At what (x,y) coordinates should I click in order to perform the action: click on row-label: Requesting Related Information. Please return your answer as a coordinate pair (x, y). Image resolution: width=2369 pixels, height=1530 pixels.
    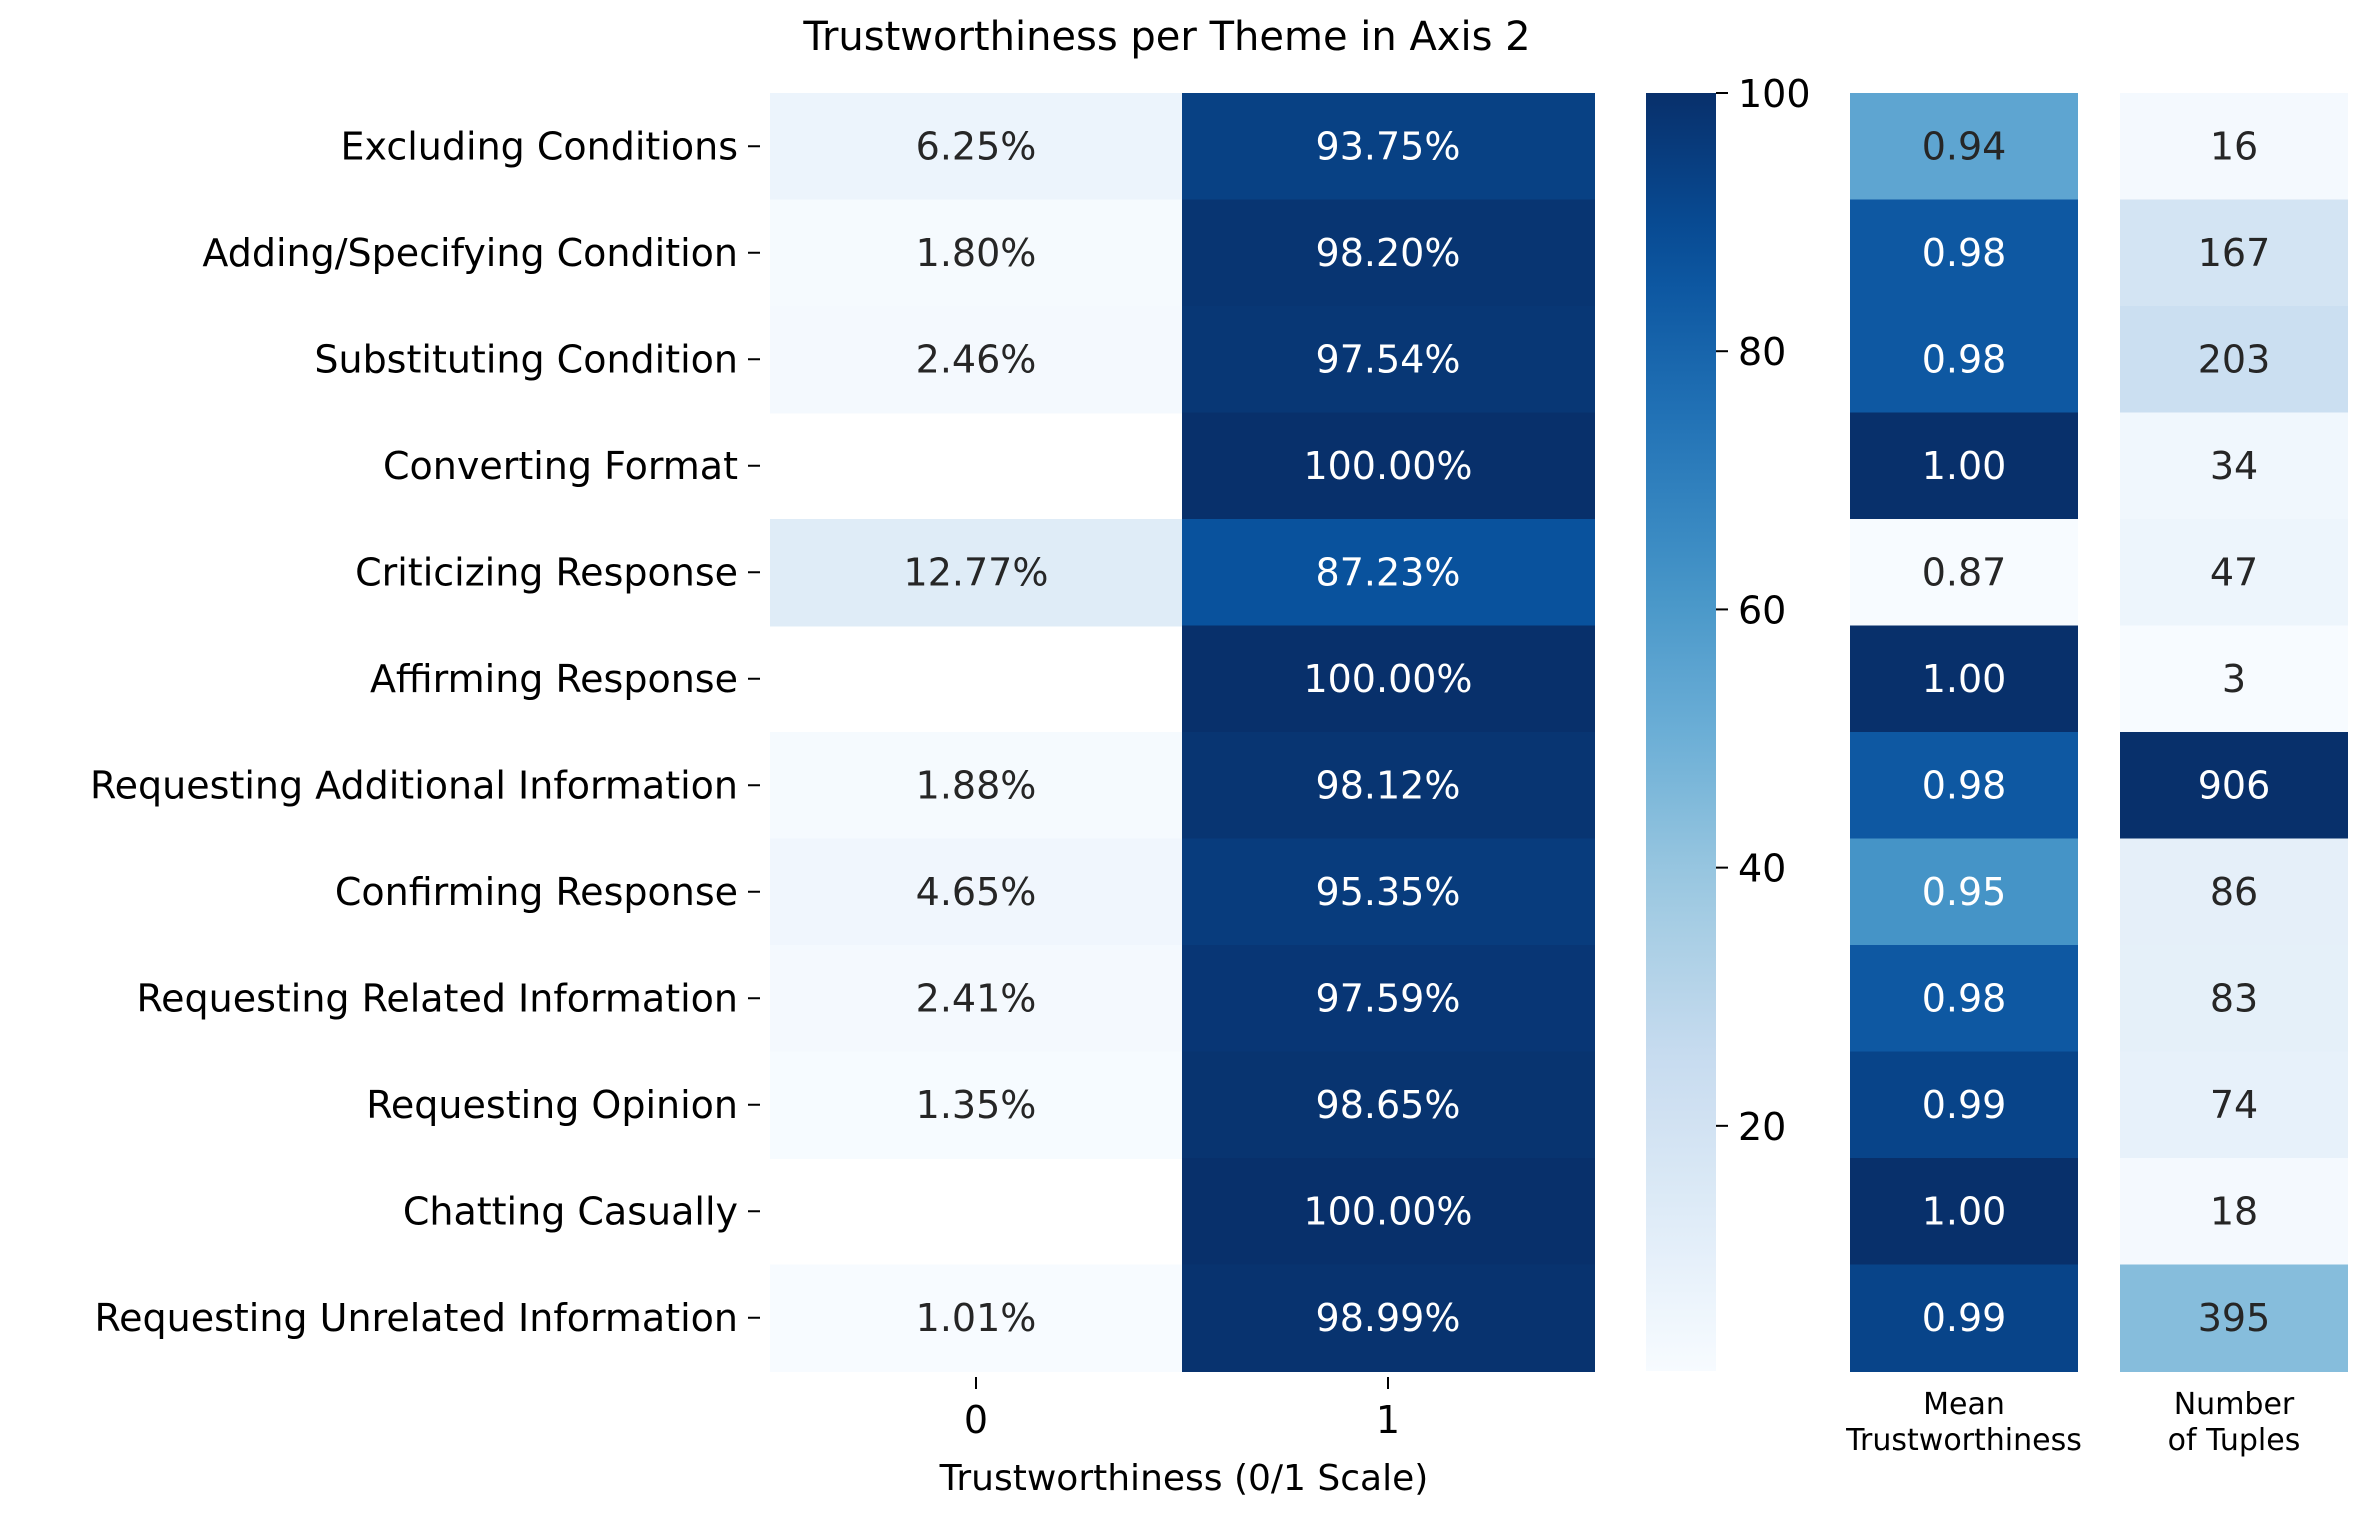
    Looking at the image, I should click on (437, 998).